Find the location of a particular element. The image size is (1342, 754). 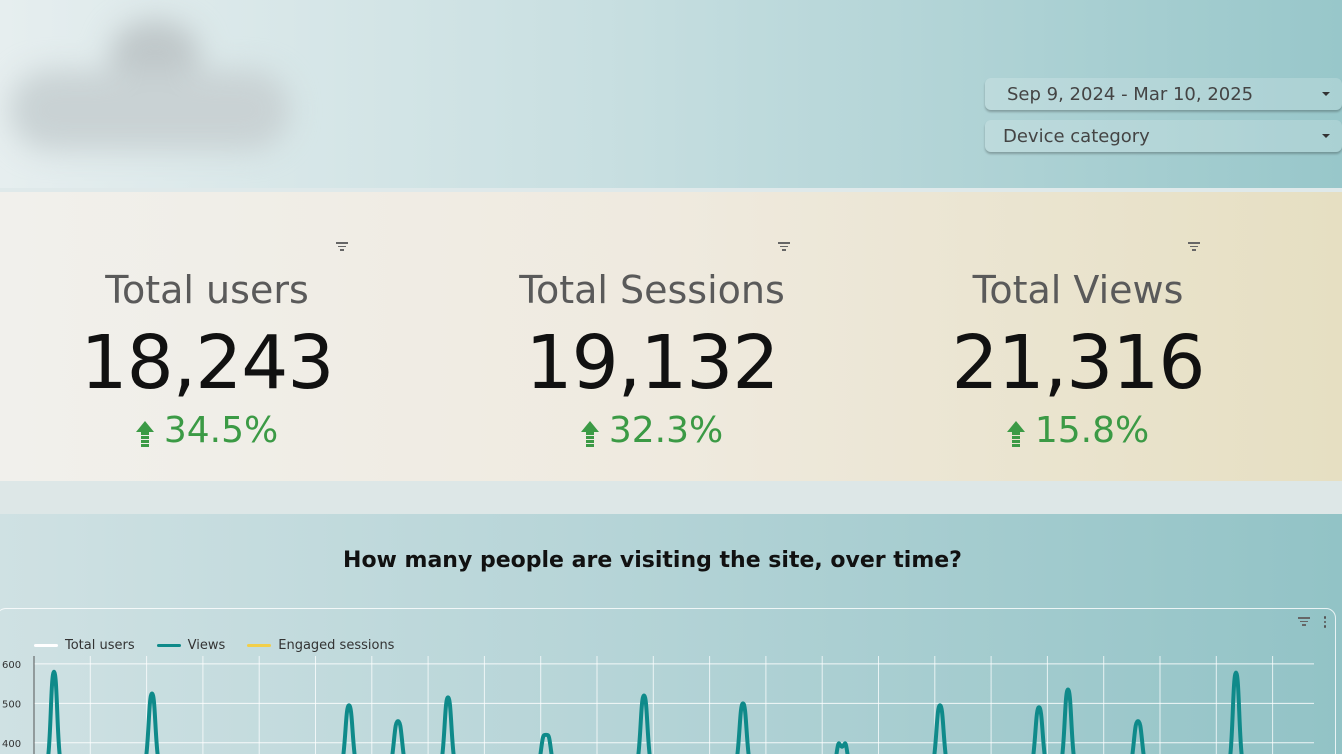

scorecard-delta: 32.3% is located at coordinates (652, 430).